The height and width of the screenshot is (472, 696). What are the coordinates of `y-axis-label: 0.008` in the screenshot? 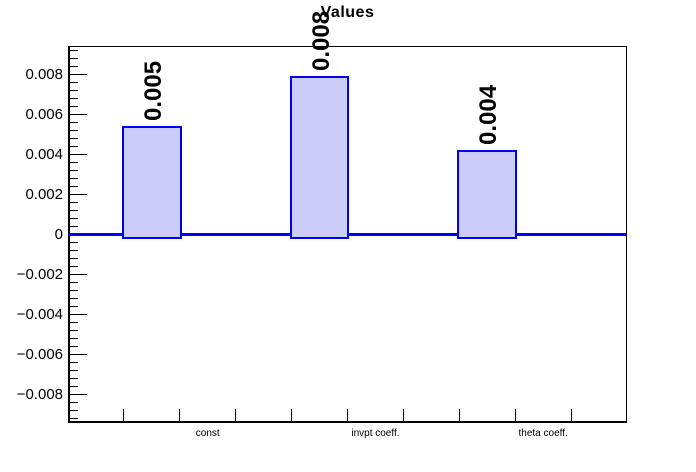 It's located at (44, 74).